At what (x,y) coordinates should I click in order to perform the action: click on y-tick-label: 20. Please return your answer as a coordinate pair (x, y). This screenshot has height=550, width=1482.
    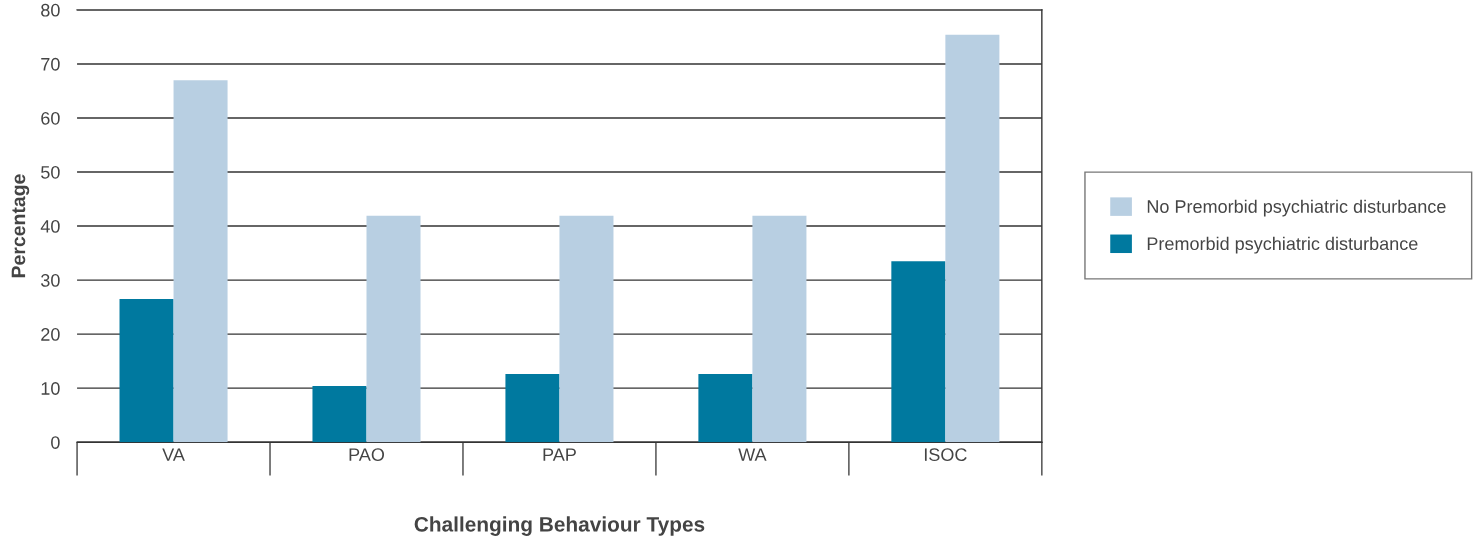
    Looking at the image, I should click on (50, 334).